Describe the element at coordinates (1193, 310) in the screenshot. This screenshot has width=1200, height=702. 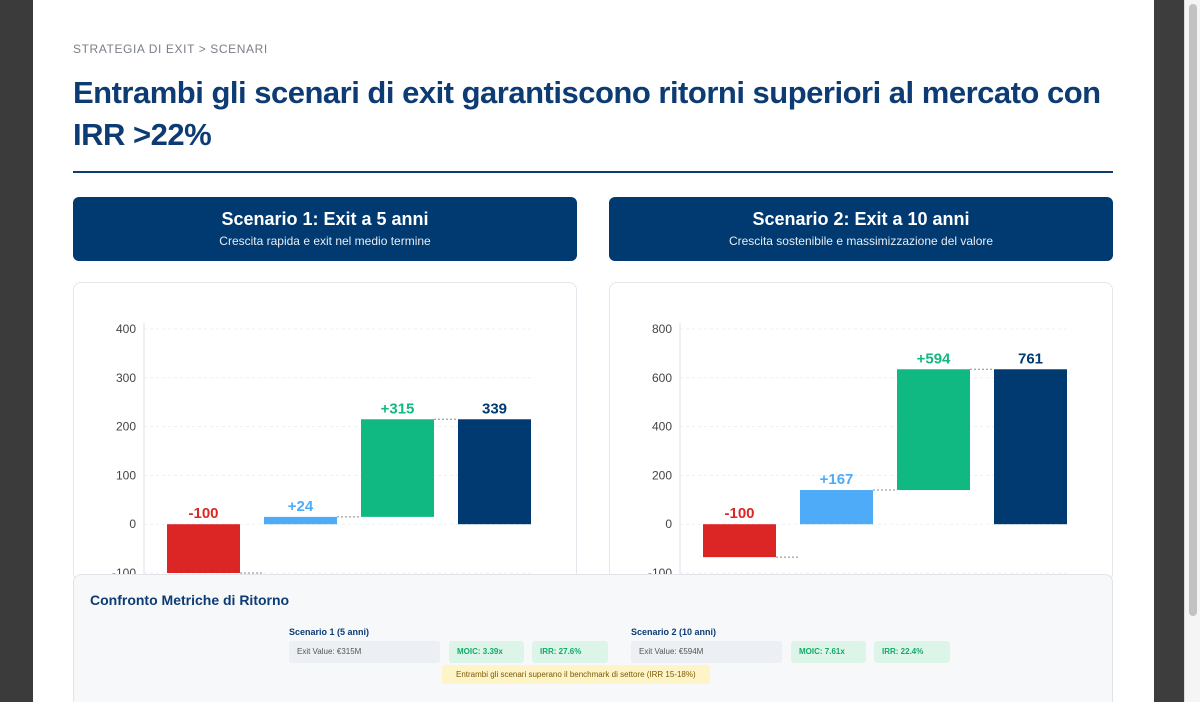
I see `scrollbar-thumb` at that location.